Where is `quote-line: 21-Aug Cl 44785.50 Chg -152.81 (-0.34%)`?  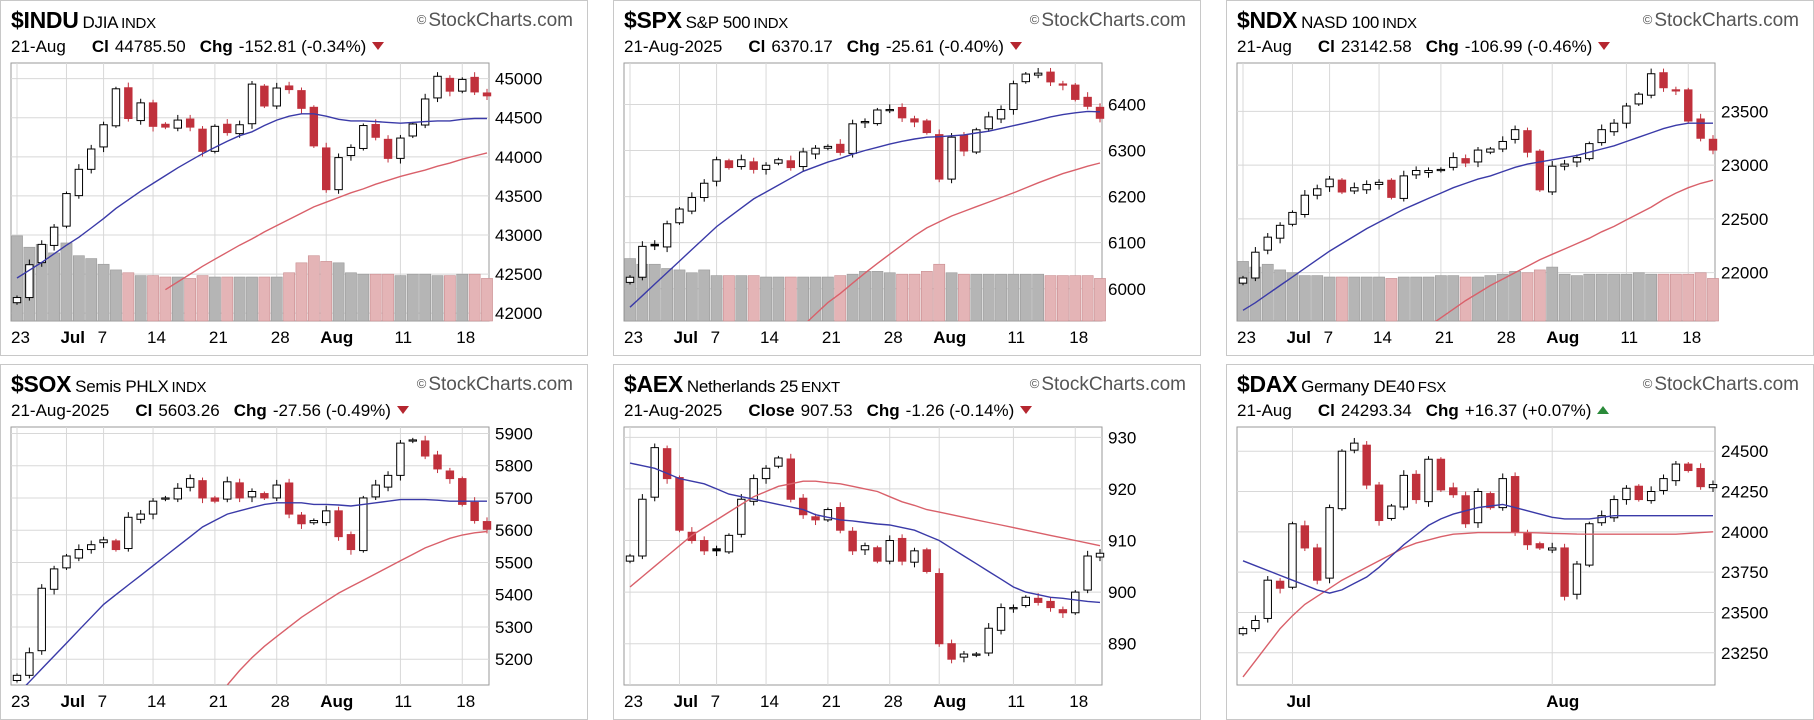
quote-line: 21-Aug Cl 44785.50 Chg -152.81 (-0.34%) is located at coordinates (198, 47).